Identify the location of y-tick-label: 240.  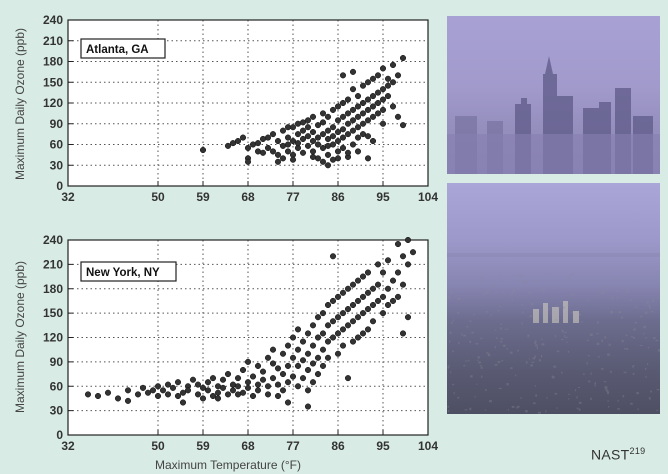
(53, 240).